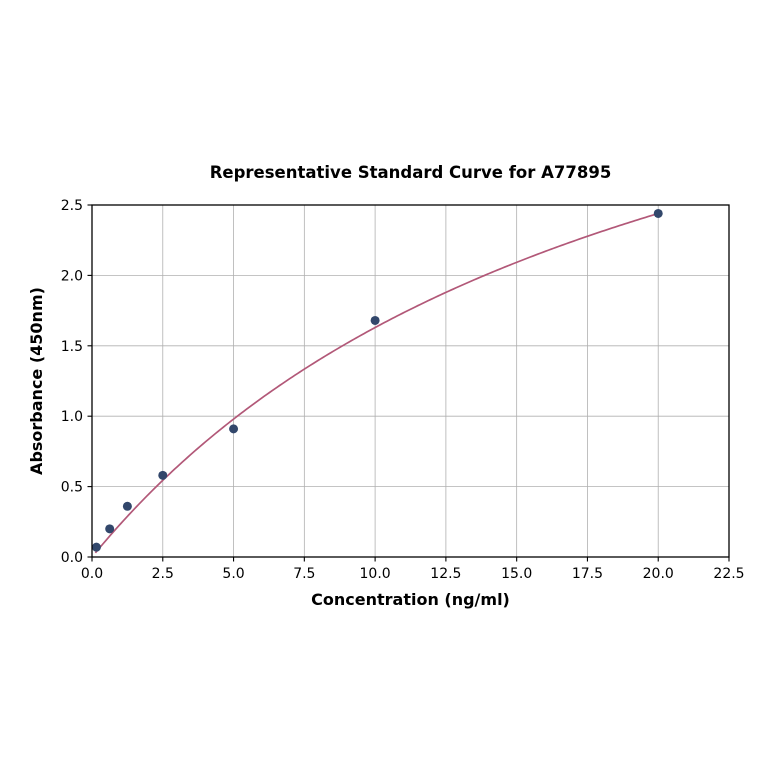  I want to click on x-tick-label: 20.0, so click(658, 574).